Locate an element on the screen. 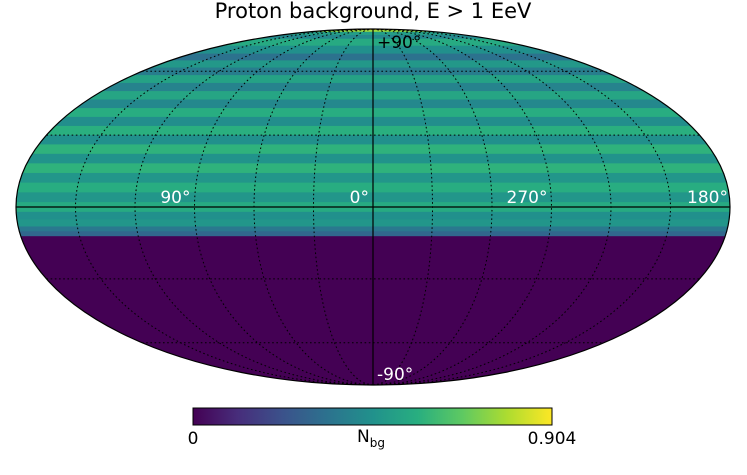 The height and width of the screenshot is (475, 747). chart-title: Proton background, E > 1 EeV is located at coordinates (373, 11).